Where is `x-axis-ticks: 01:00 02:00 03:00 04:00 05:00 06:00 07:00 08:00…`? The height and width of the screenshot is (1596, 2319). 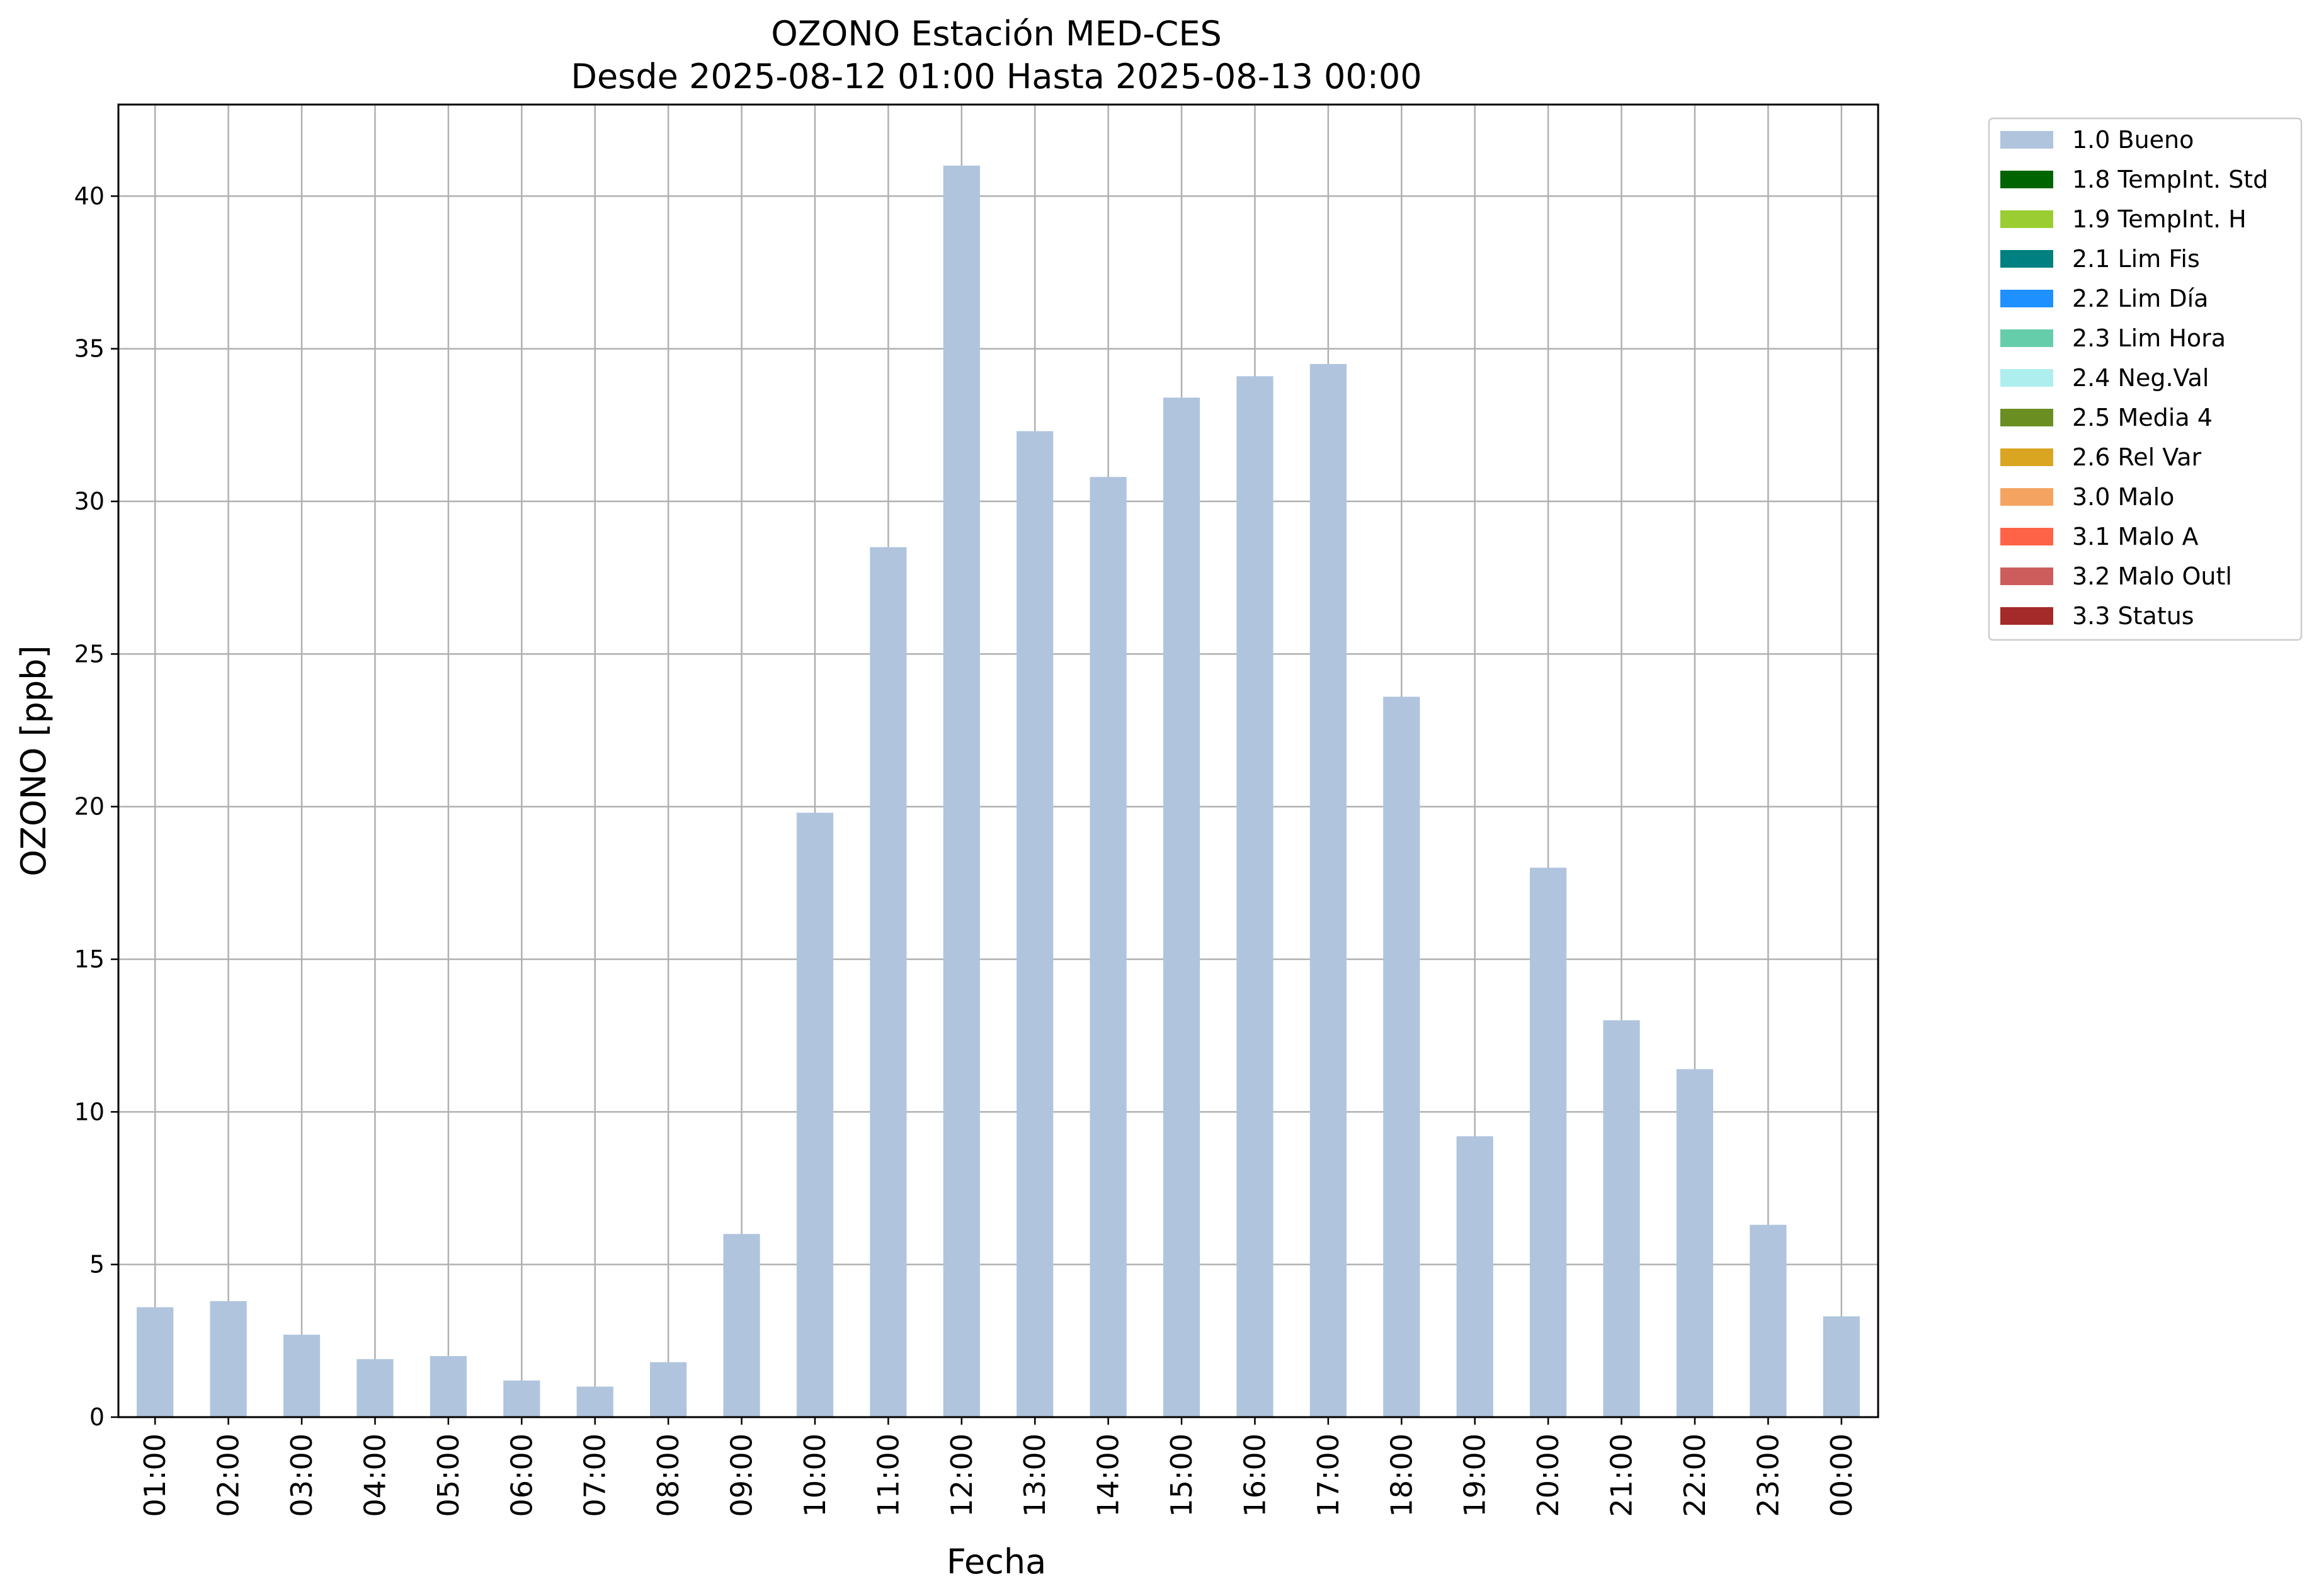
x-axis-ticks: 01:00 02:00 03:00 04:00 05:00 06:00 07:00 08:00… is located at coordinates (998, 1467).